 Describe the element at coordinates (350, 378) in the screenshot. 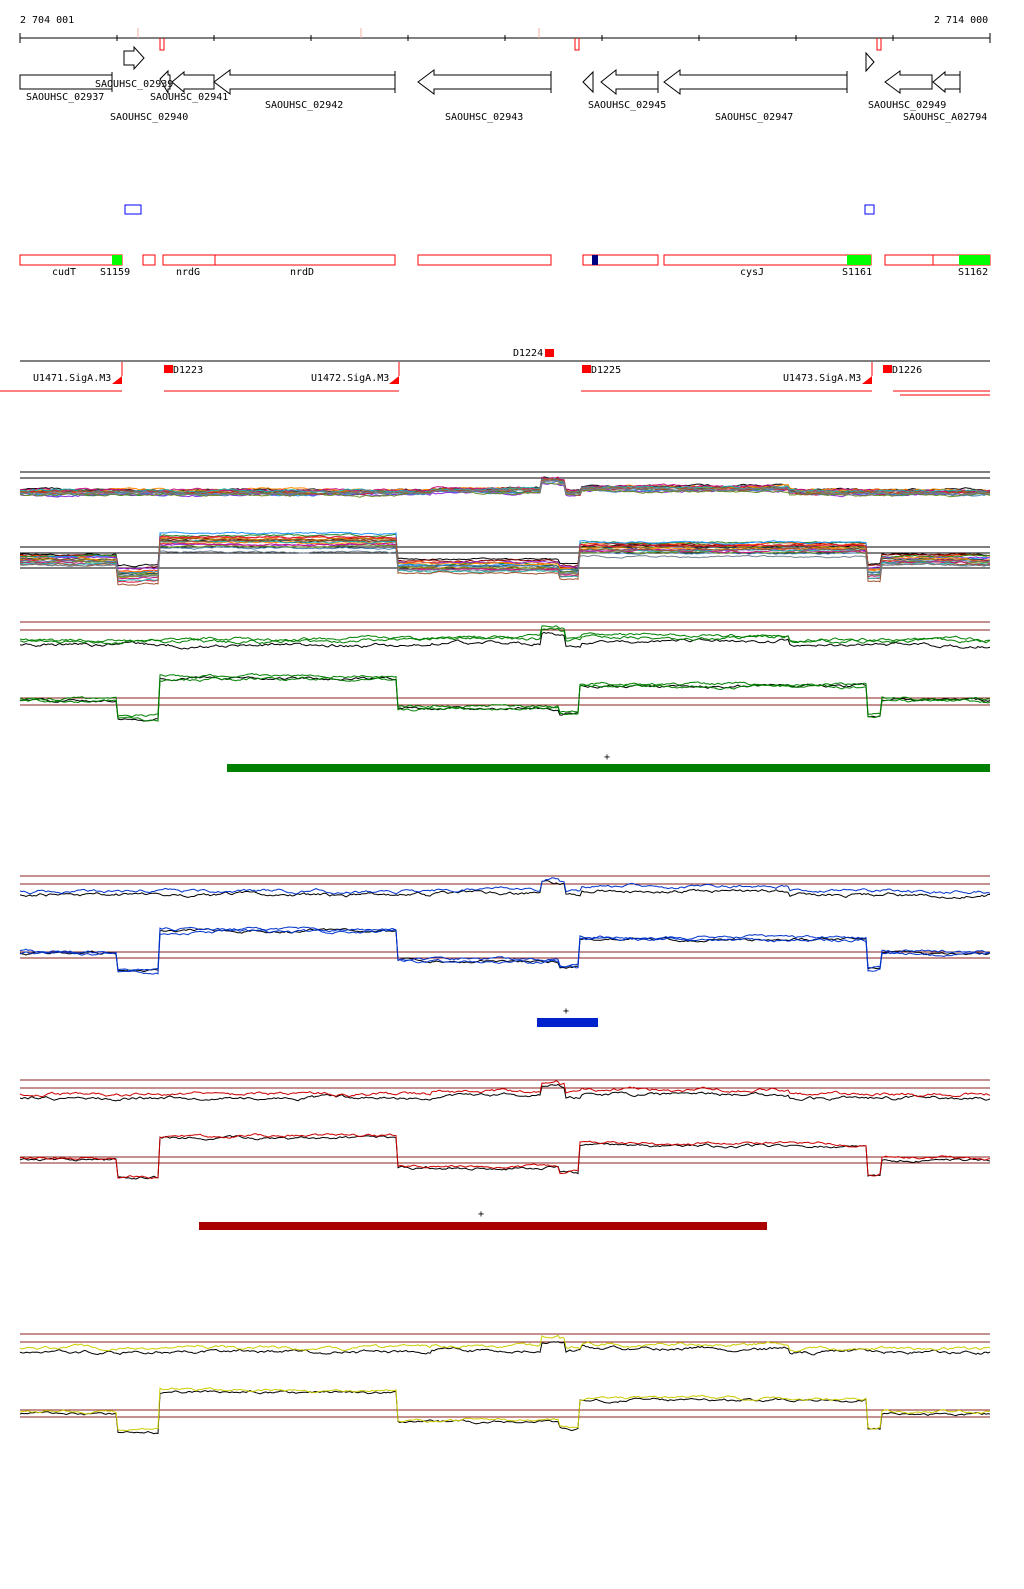

I see `reg-label: U1472.SigA.M3` at that location.